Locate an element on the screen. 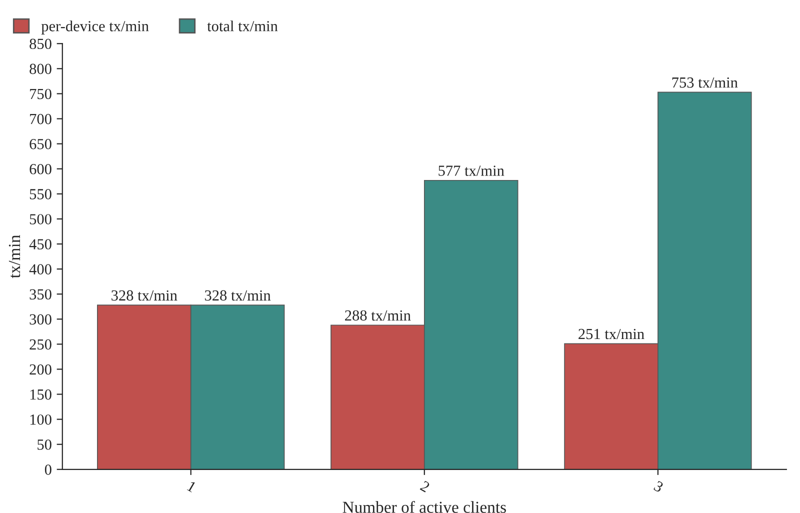  y-tick-label: 850 is located at coordinates (41, 44).